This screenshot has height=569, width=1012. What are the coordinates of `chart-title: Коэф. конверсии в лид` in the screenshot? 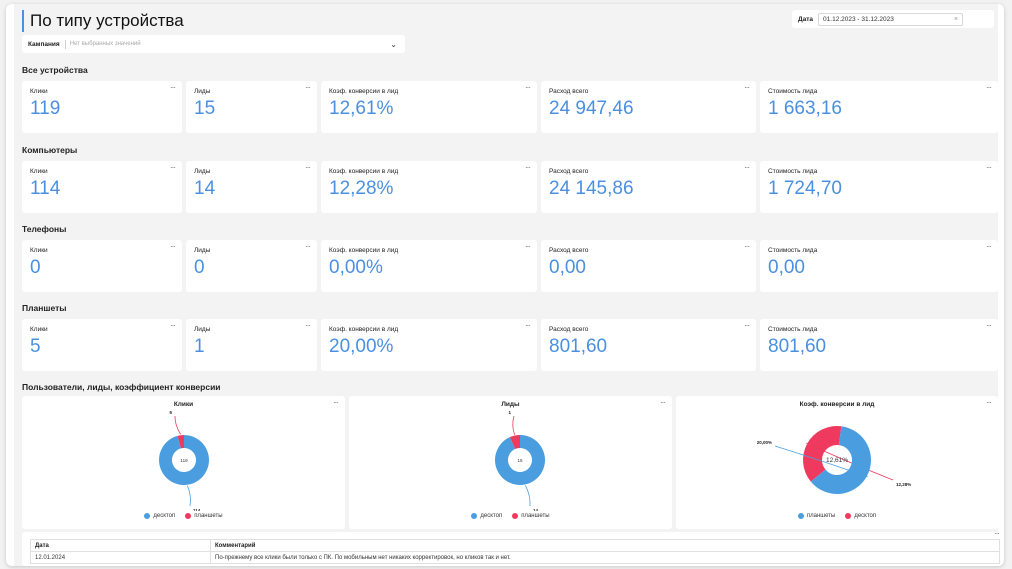 It's located at (837, 404).